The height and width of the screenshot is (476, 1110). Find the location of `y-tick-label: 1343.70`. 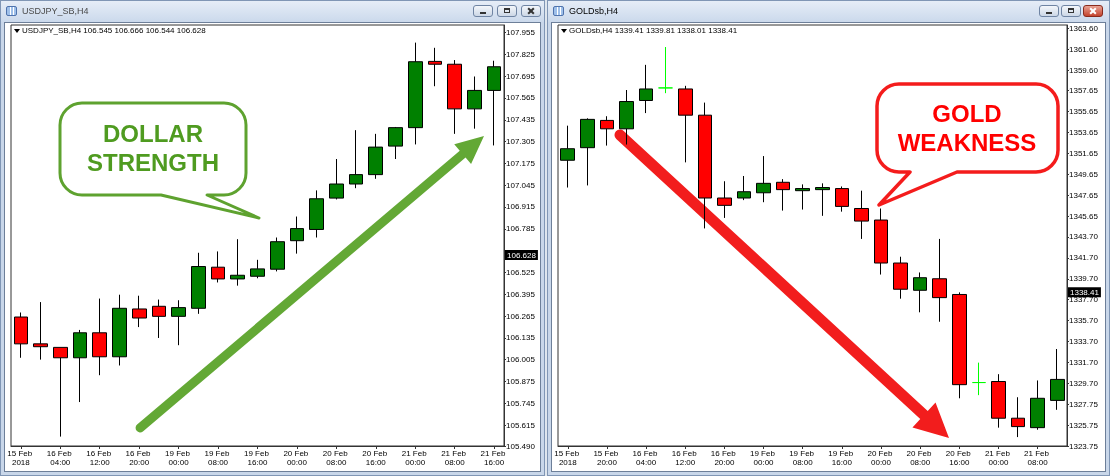

y-tick-label: 1343.70 is located at coordinates (1084, 237).